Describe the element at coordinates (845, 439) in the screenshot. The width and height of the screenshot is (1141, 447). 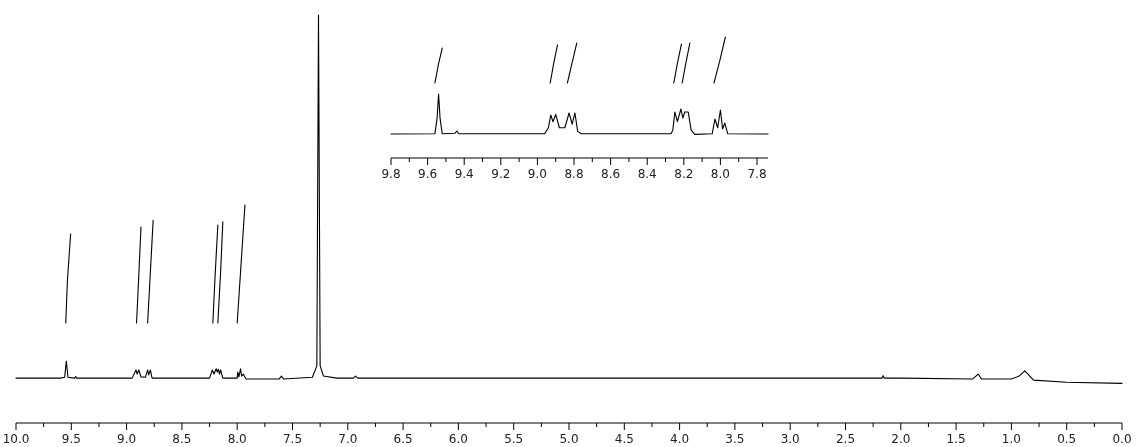
I see `x-tick-label: 2.5` at that location.